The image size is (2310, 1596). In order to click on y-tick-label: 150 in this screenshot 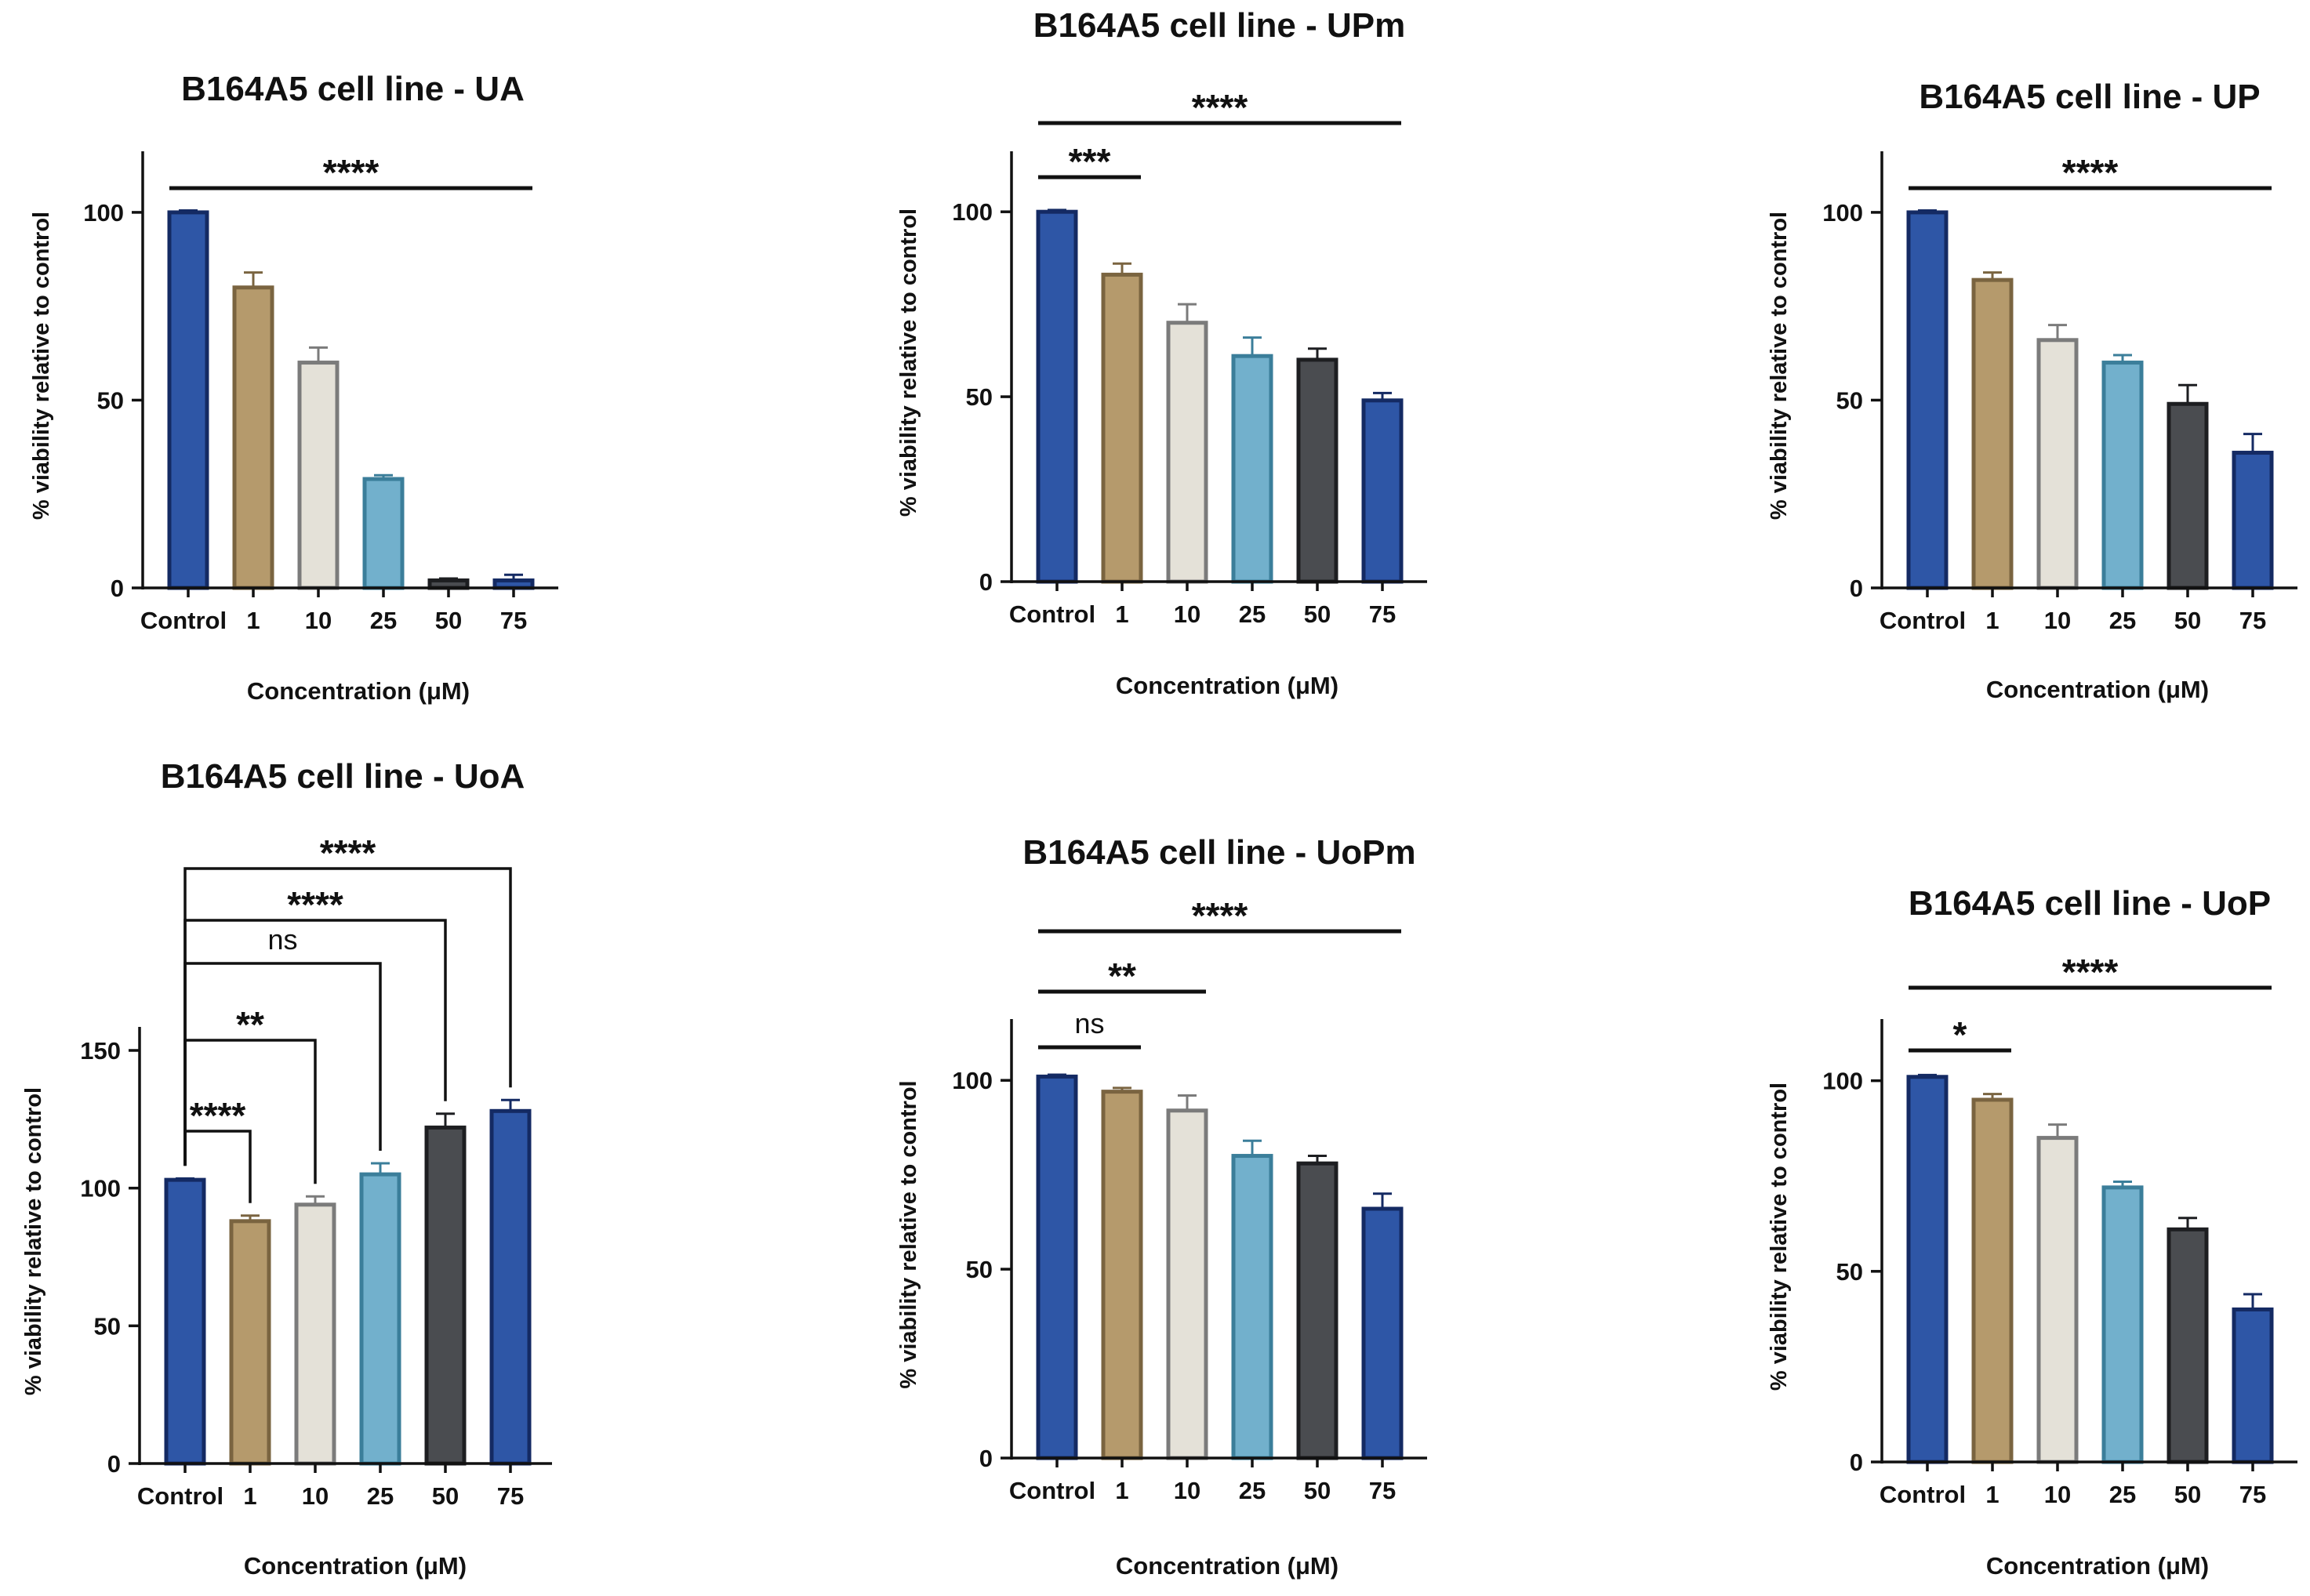, I will do `click(100, 1051)`.